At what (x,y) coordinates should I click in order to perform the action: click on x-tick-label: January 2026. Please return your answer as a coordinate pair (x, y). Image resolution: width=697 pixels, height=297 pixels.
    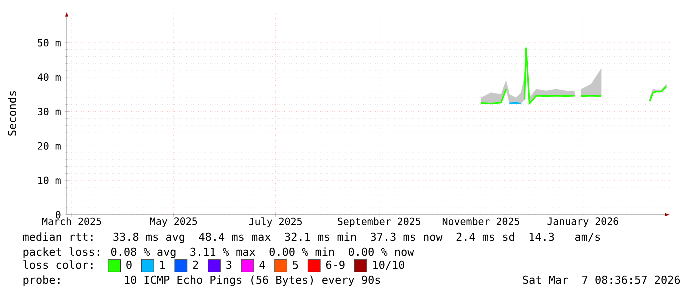
    Looking at the image, I should click on (583, 223).